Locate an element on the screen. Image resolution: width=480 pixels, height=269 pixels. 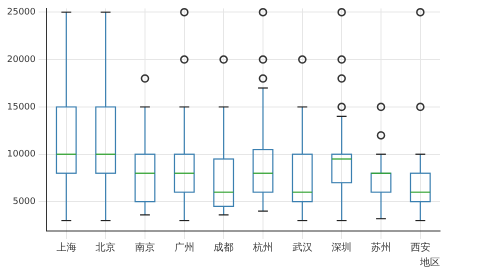
x-tick-label: 武汉 is located at coordinates (302, 248).